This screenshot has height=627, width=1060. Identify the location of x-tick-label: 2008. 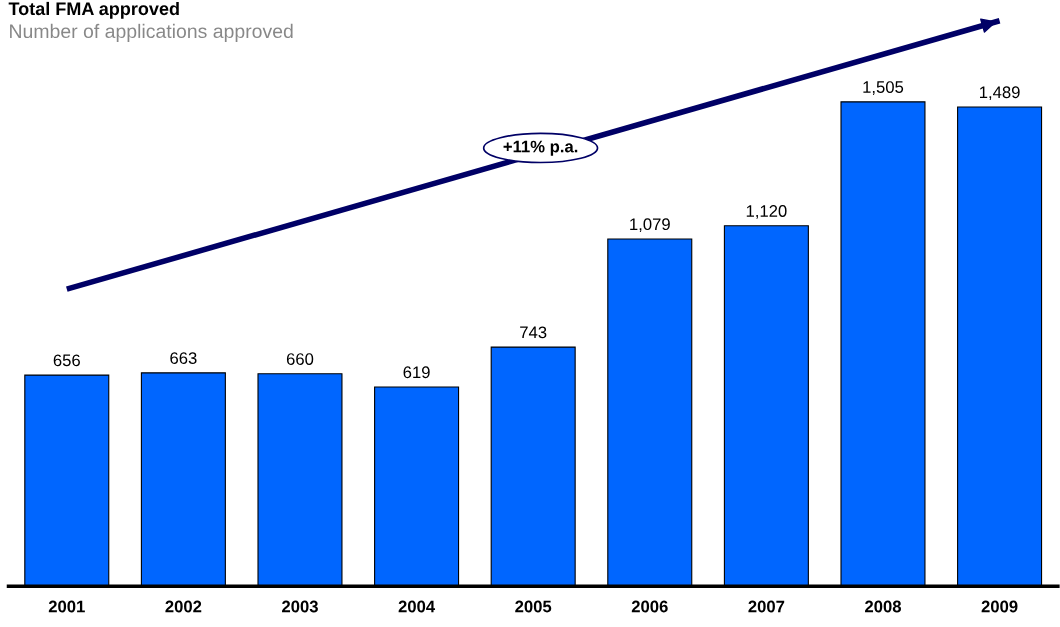
(883, 606).